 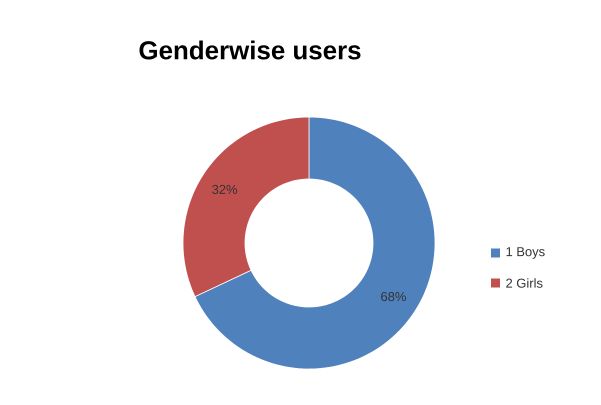 I want to click on legend-label: 1 Boys, so click(x=525, y=253).